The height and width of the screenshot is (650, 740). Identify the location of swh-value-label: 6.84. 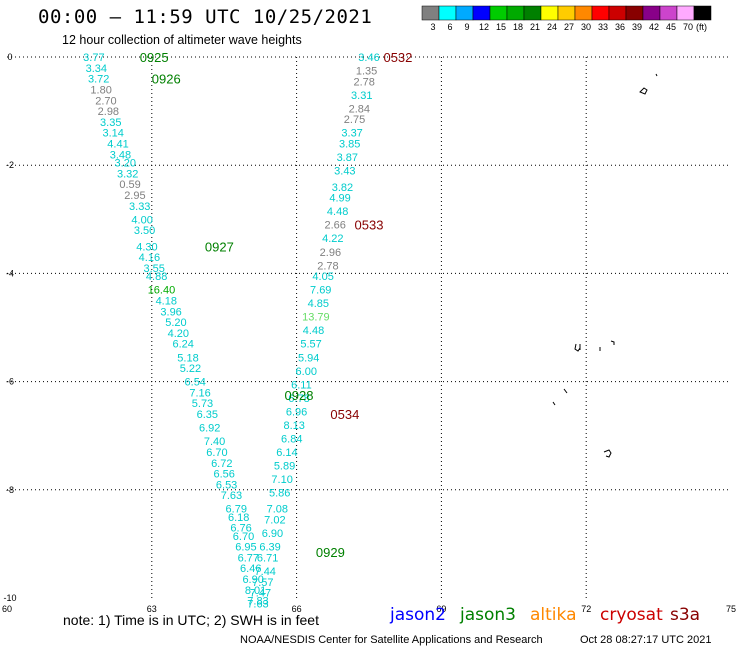
(291, 439).